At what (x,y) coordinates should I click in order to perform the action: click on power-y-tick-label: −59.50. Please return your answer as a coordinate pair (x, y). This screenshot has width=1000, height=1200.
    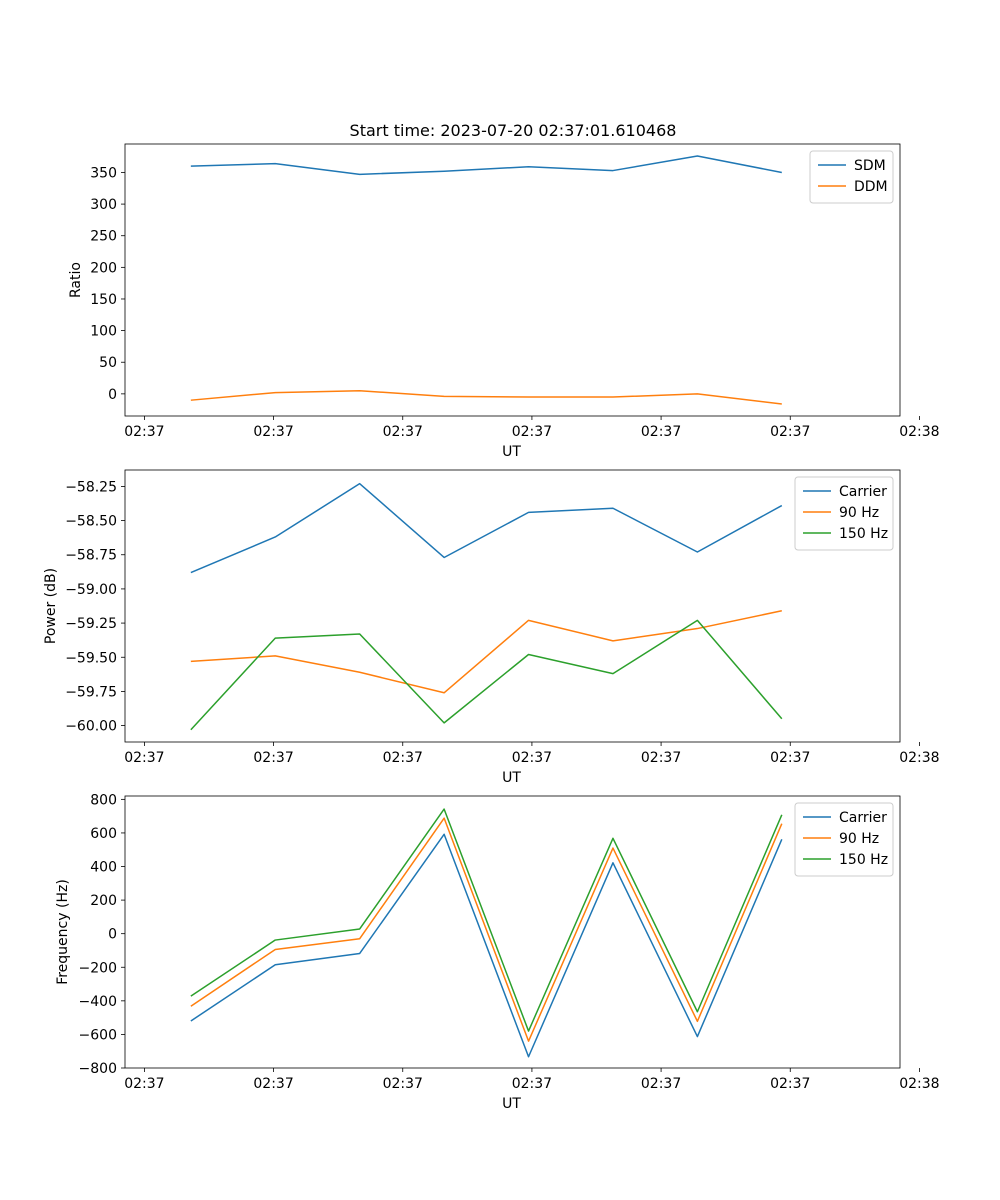
    Looking at the image, I should click on (91, 658).